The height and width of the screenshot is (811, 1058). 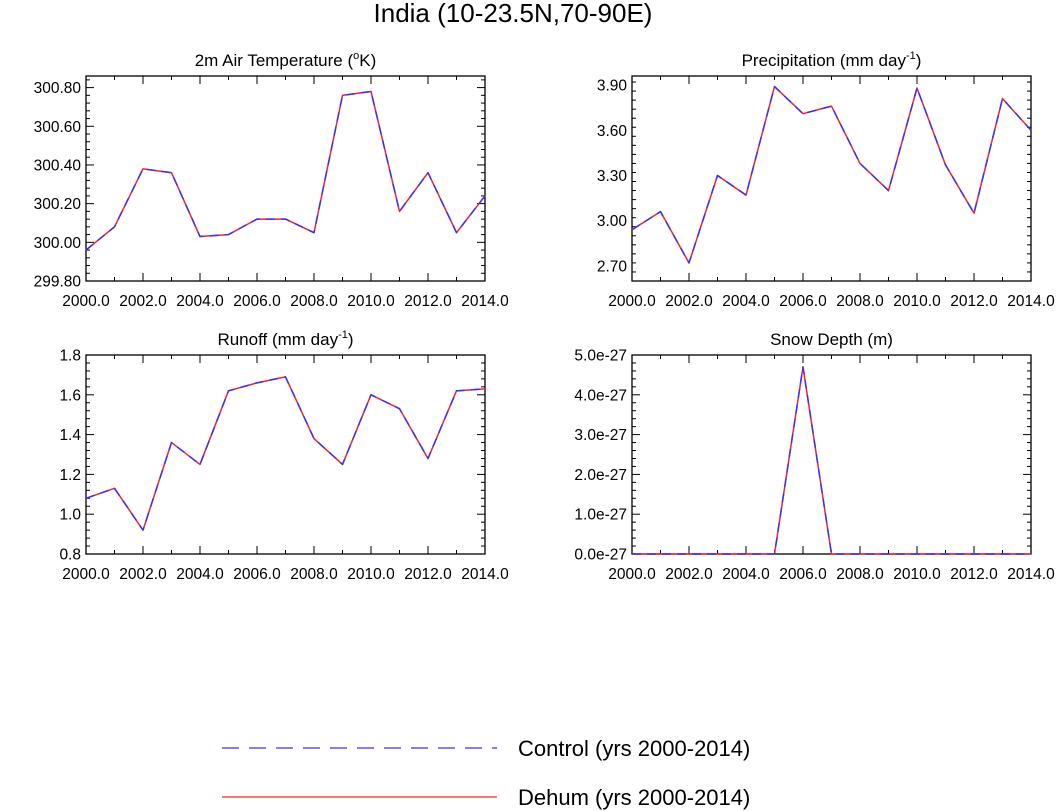 What do you see at coordinates (70, 395) in the screenshot?
I see `runoff-ytick-label: 1.6` at bounding box center [70, 395].